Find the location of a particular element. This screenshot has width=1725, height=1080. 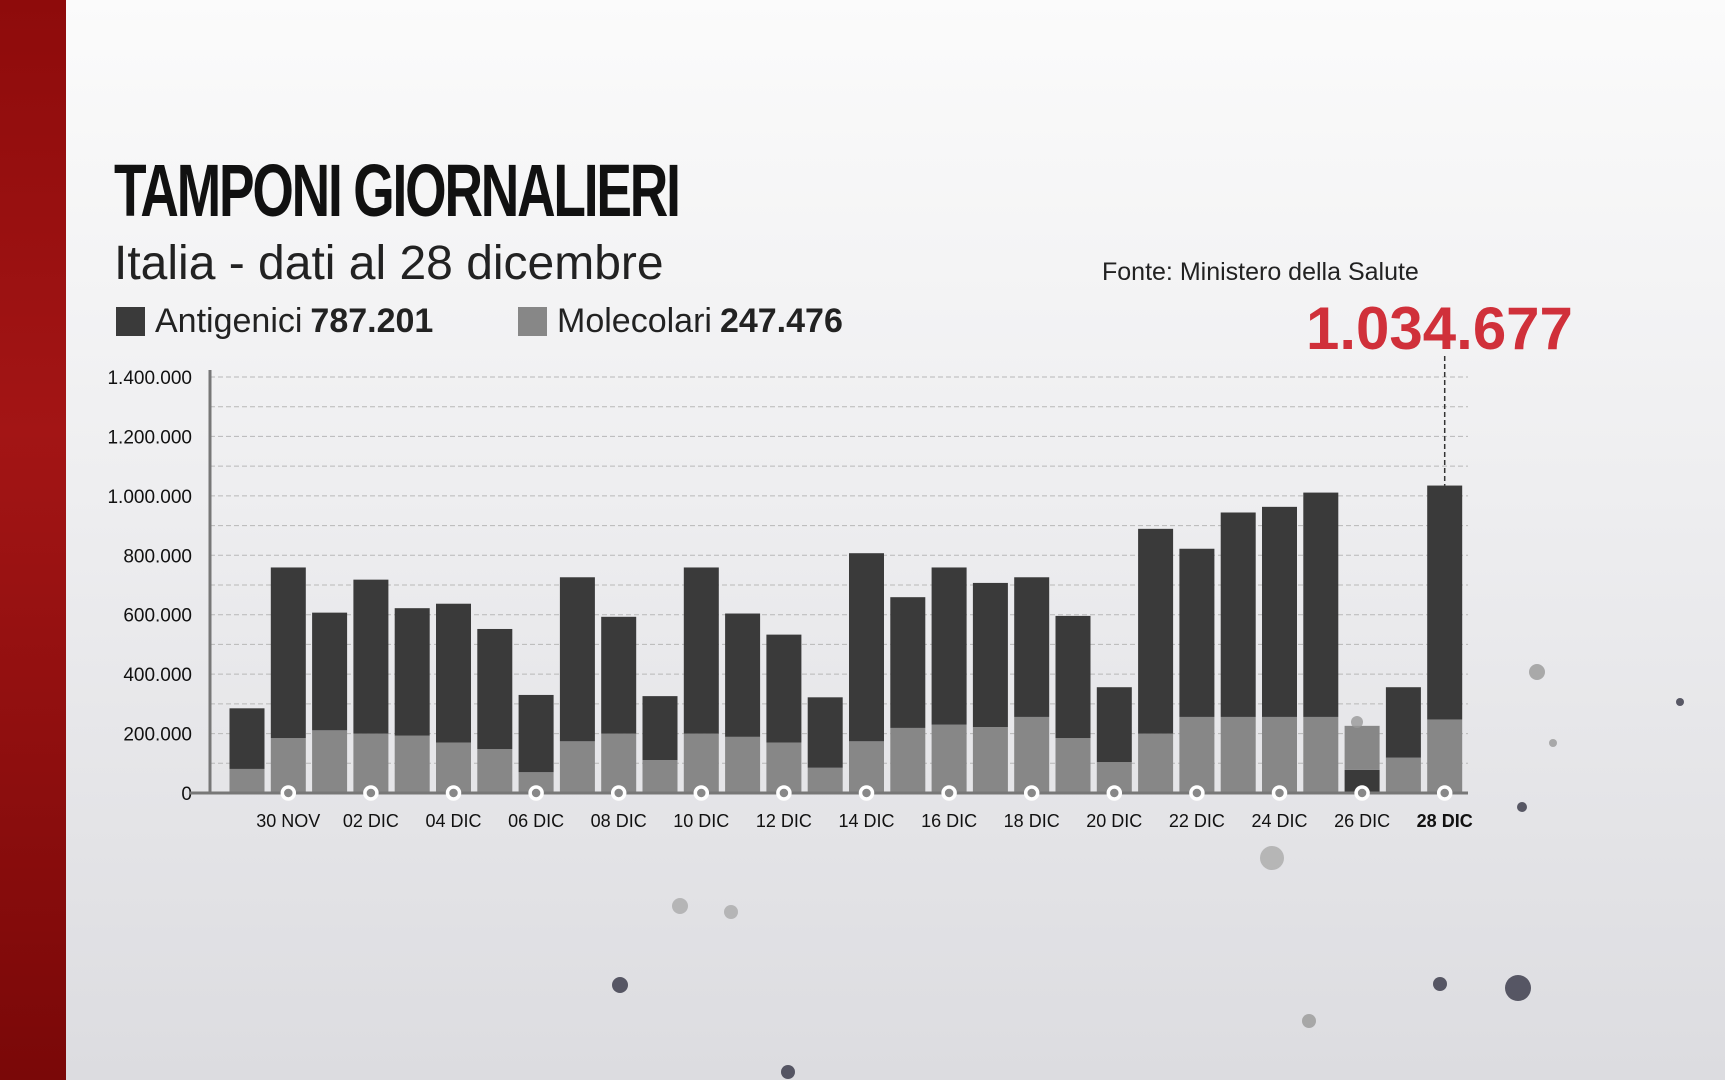

legend-antigenici: Antigenici 787.201 is located at coordinates (274, 321).